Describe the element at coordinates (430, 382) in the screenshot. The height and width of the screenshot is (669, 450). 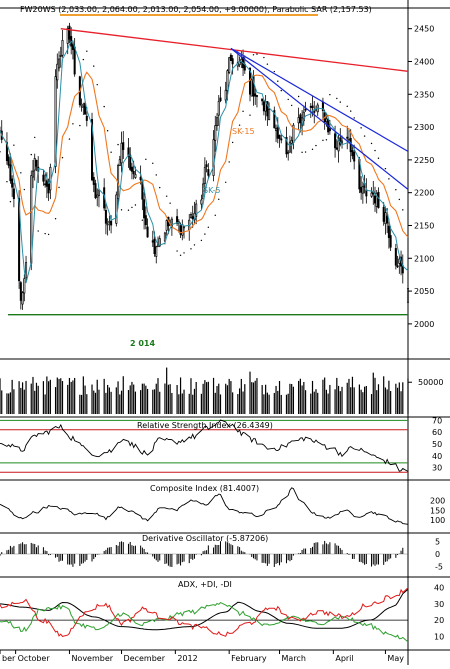
I see `volume-ytick-label: 50000` at that location.